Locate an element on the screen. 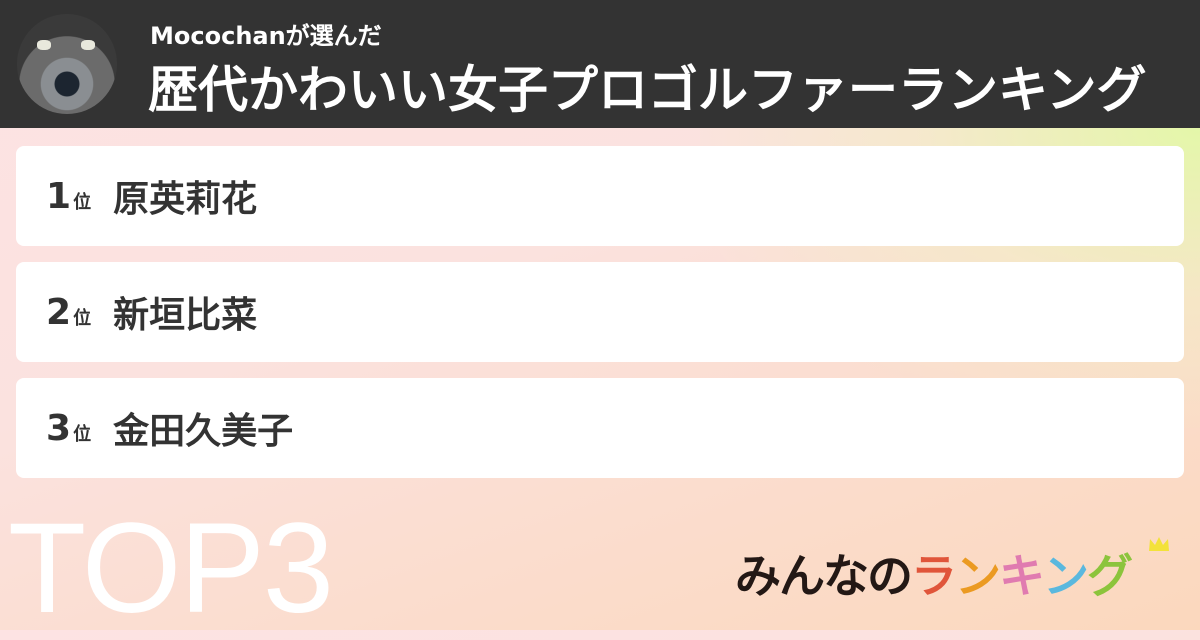 The image size is (1200, 640). logo-part: ラ is located at coordinates (934, 576).